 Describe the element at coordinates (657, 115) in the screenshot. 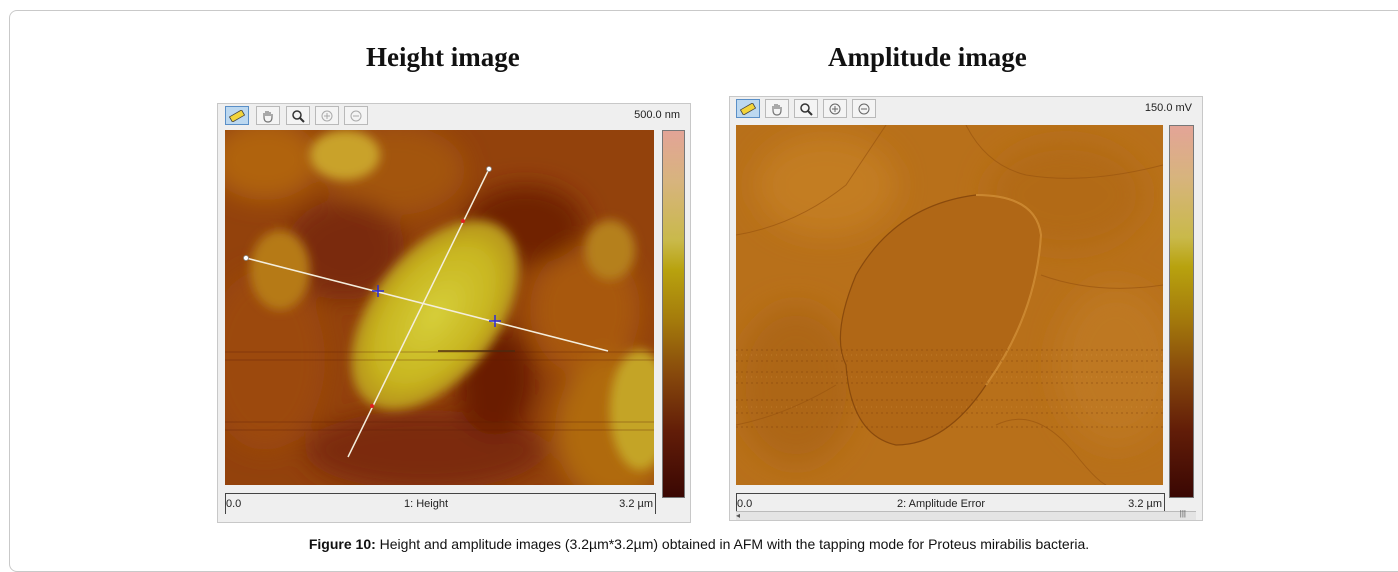

I see `height-scale-label: 500.0 nm` at that location.